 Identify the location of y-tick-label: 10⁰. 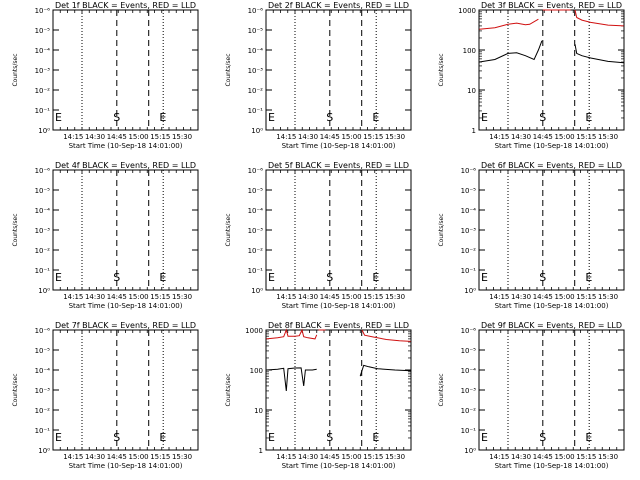
(257, 291).